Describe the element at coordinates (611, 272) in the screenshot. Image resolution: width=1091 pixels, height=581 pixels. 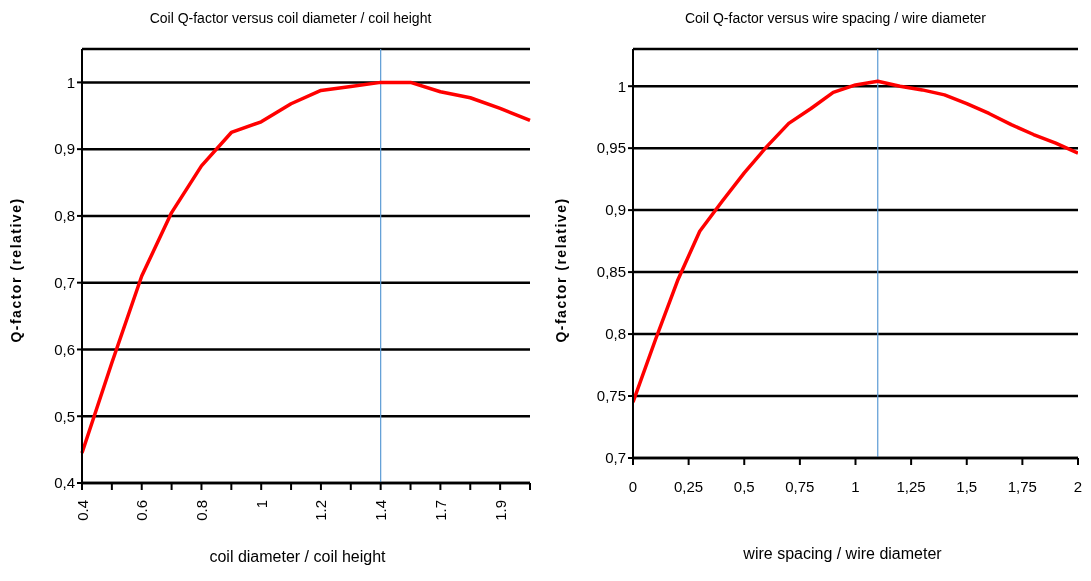
I see `y-tick-label: 0,85` at that location.